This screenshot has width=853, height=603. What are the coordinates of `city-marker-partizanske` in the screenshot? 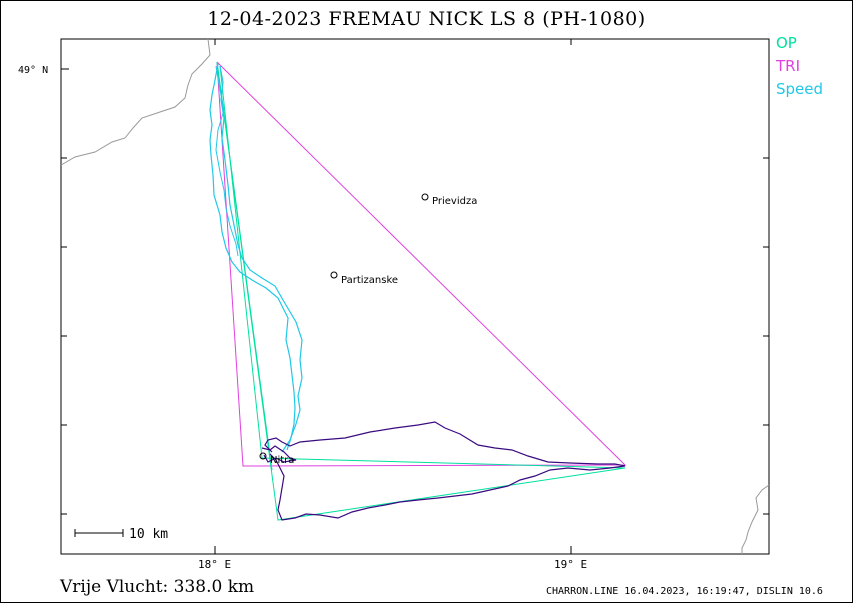 It's located at (334, 275).